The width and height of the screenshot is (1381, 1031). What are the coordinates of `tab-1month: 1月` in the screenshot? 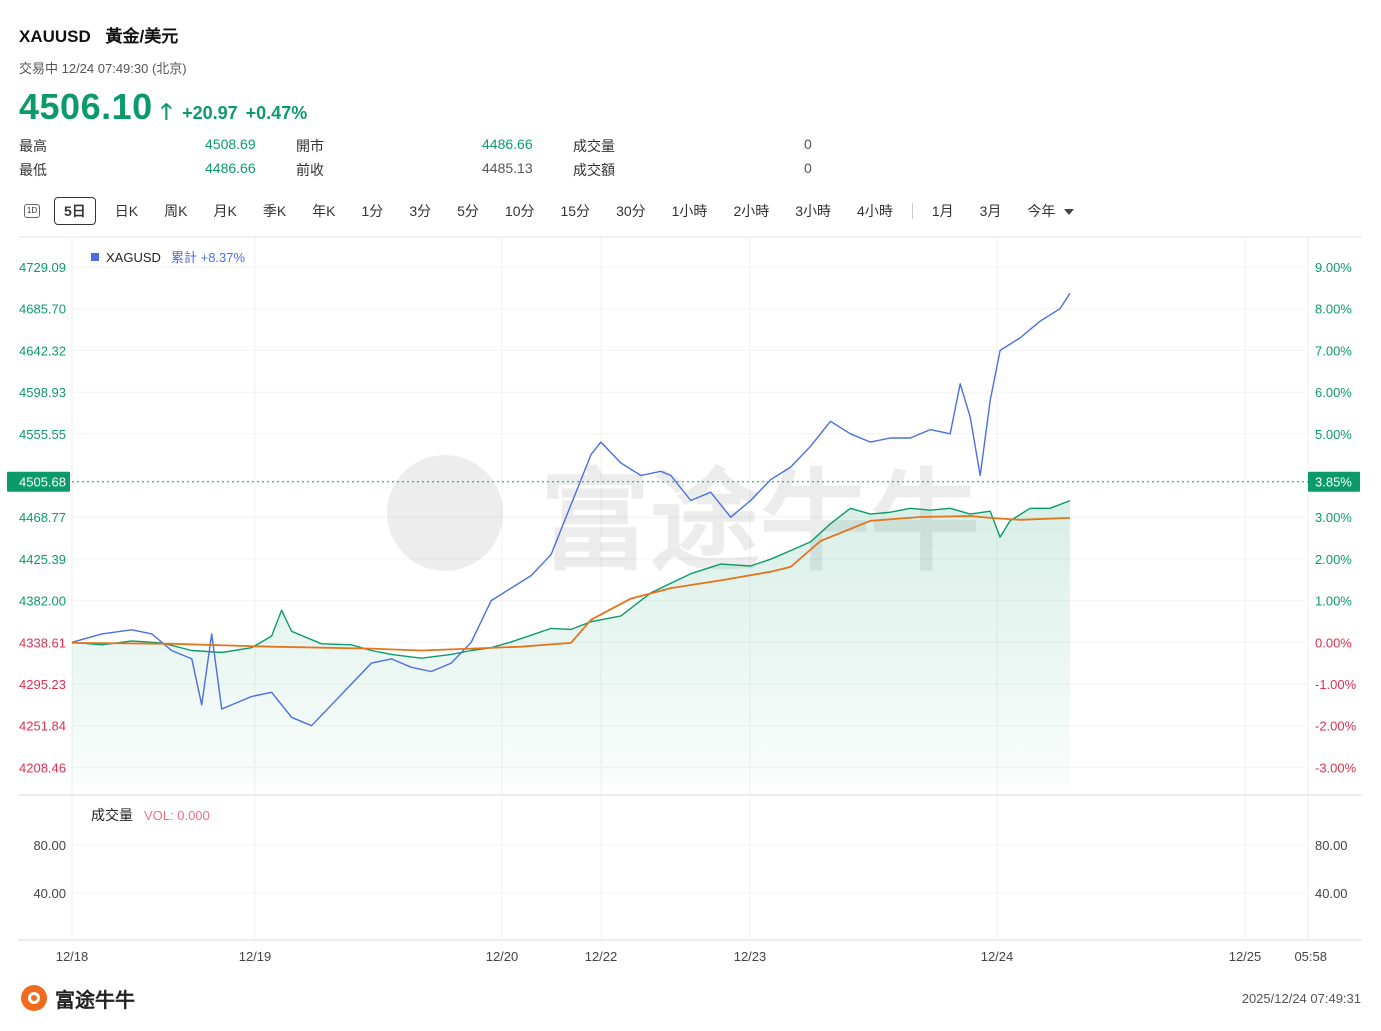 It's located at (942, 211).